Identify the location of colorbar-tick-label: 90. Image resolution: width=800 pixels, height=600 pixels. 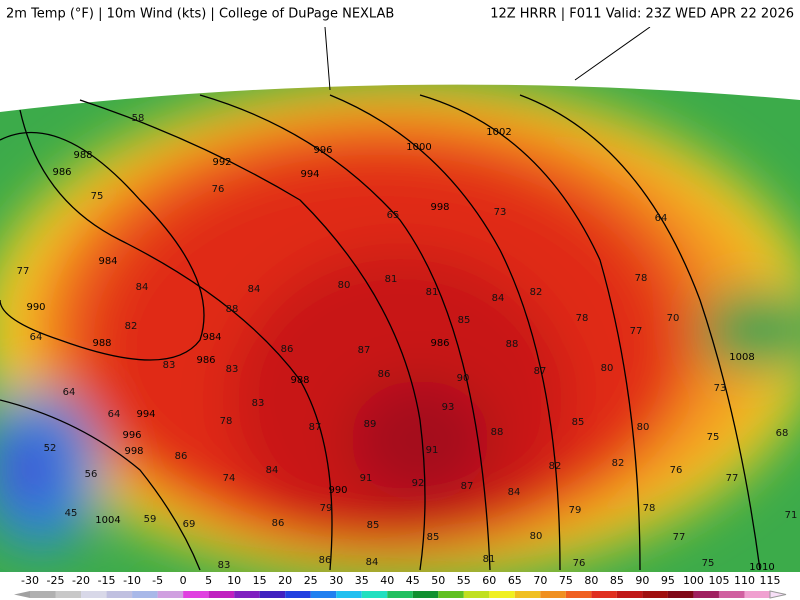
(642, 580).